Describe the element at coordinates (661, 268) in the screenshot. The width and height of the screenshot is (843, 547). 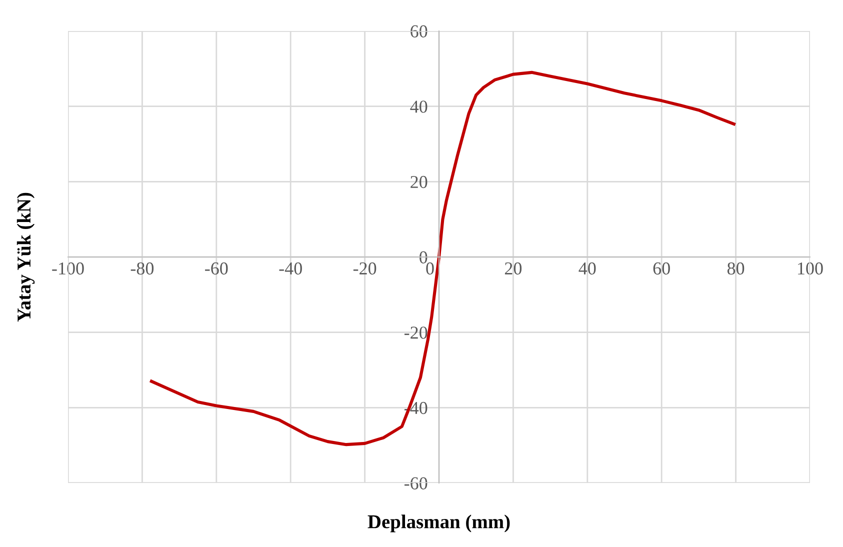
I see `x-tick-label: 60` at that location.